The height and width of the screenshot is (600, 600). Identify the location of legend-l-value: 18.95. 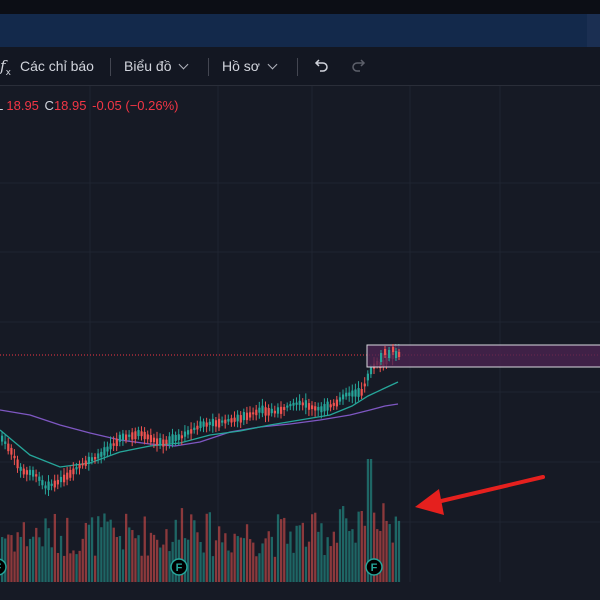
(22, 105).